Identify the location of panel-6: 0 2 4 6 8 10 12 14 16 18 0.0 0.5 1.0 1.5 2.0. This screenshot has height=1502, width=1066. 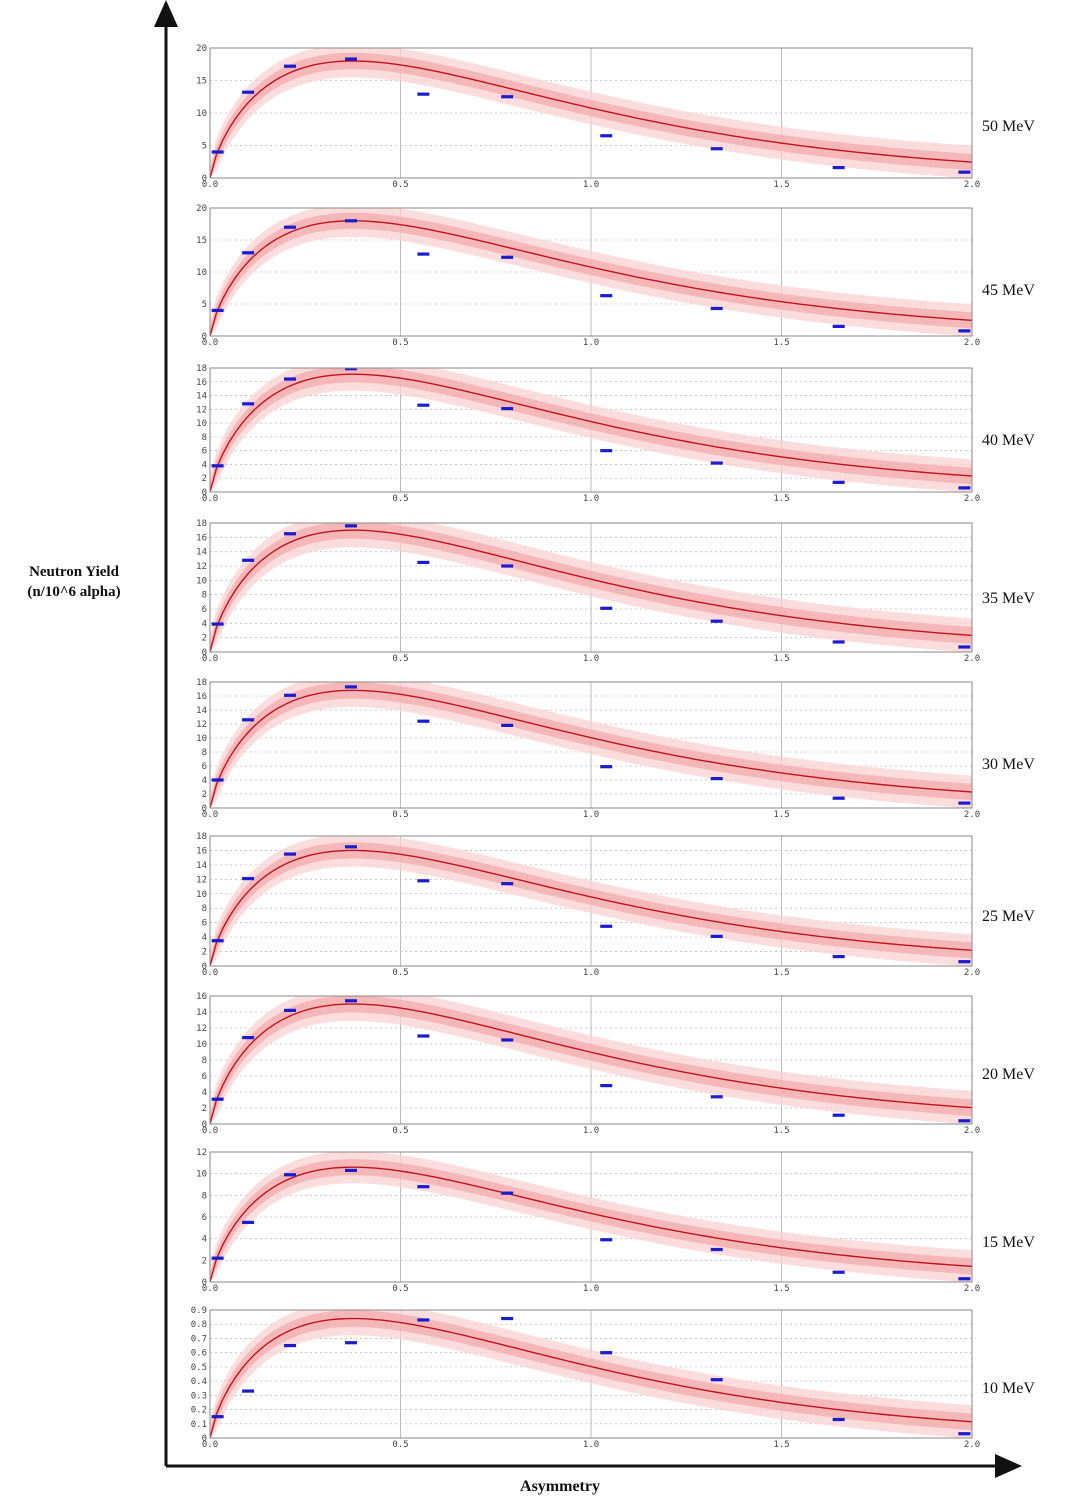
(588, 905).